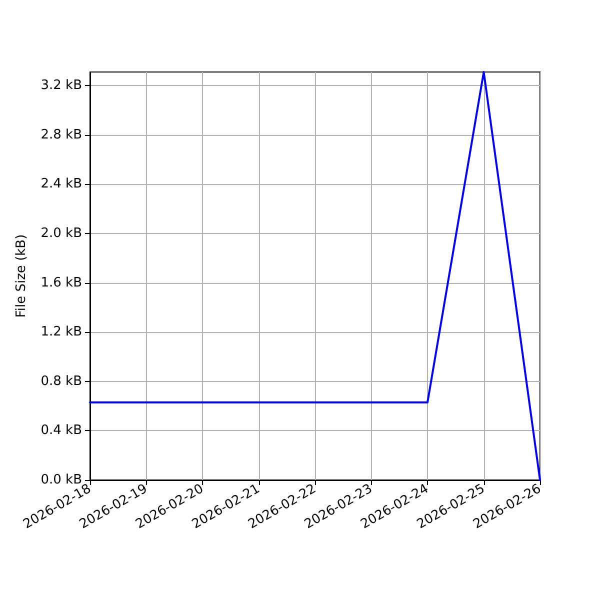 The width and height of the screenshot is (600, 600). Describe the element at coordinates (61, 480) in the screenshot. I see `y-tick-label: 0.0 kB` at that location.